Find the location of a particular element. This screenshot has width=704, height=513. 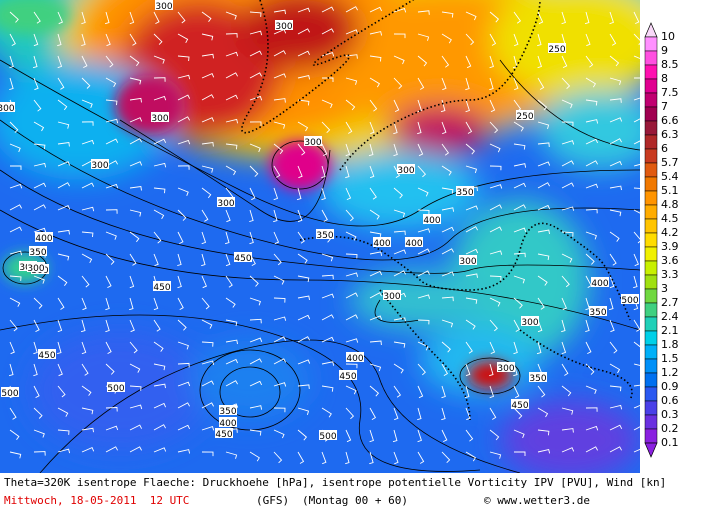

colorbar-label: 0.2 is located at coordinates (670, 428).